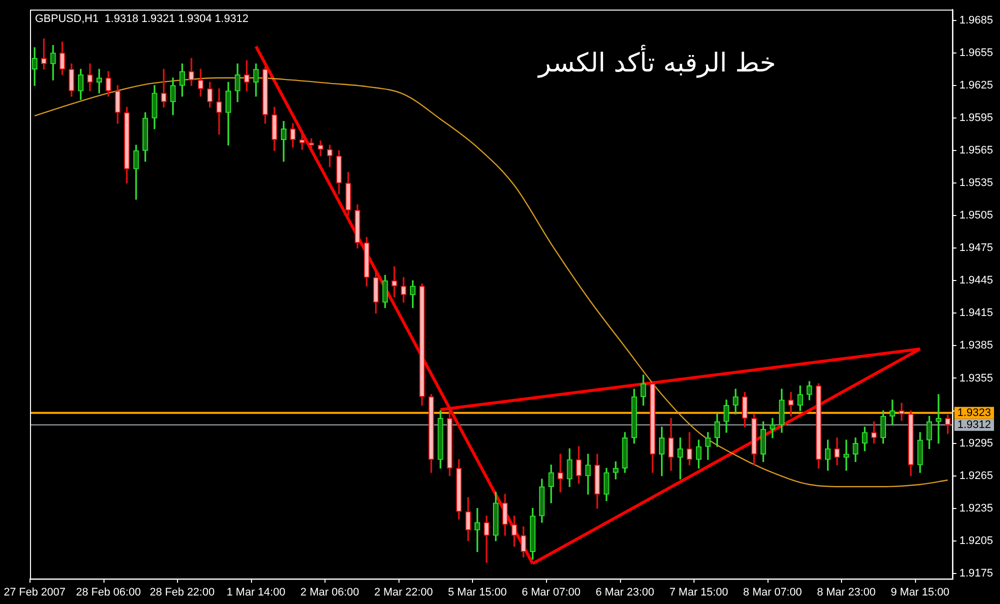 This screenshot has height=604, width=1000. I want to click on y-tick-label: 1.9415, so click(976, 313).